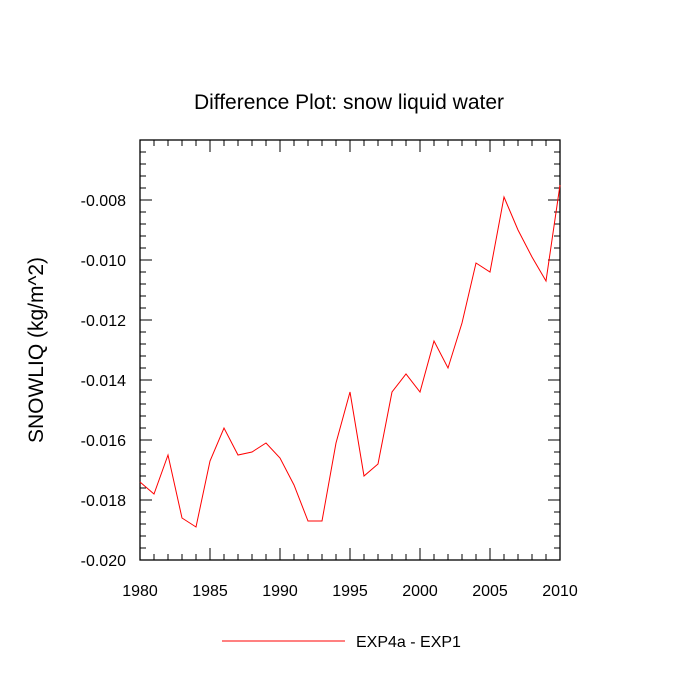 The image size is (700, 700). What do you see at coordinates (103, 261) in the screenshot?
I see `y-tick-label: -0.010` at bounding box center [103, 261].